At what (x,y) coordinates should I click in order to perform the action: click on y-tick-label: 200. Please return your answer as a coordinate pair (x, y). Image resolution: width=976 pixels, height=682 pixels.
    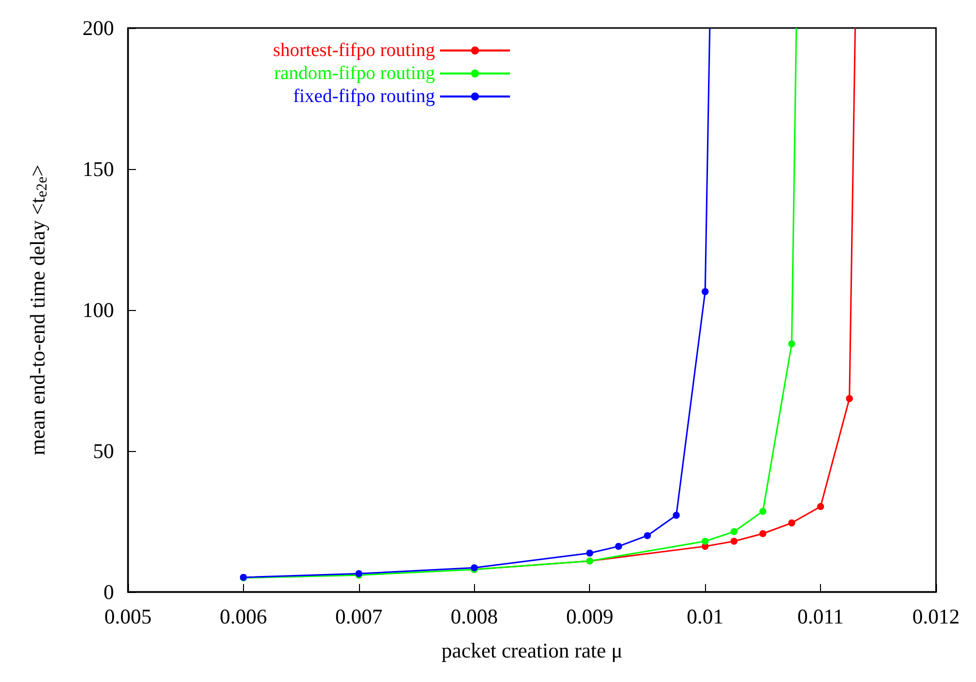
    Looking at the image, I should click on (98, 28).